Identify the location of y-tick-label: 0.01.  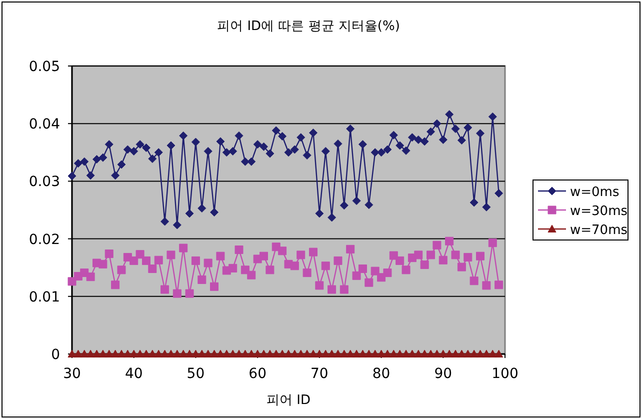
(44, 297).